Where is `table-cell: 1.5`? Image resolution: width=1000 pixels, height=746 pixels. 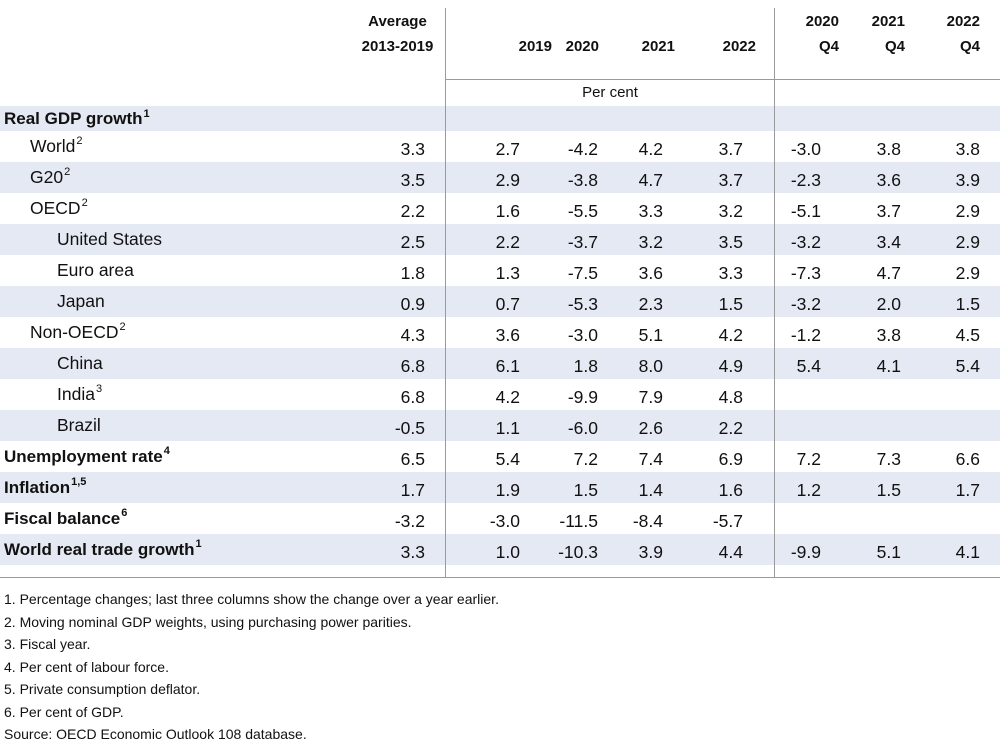
table-cell: 1.5 is located at coordinates (888, 490).